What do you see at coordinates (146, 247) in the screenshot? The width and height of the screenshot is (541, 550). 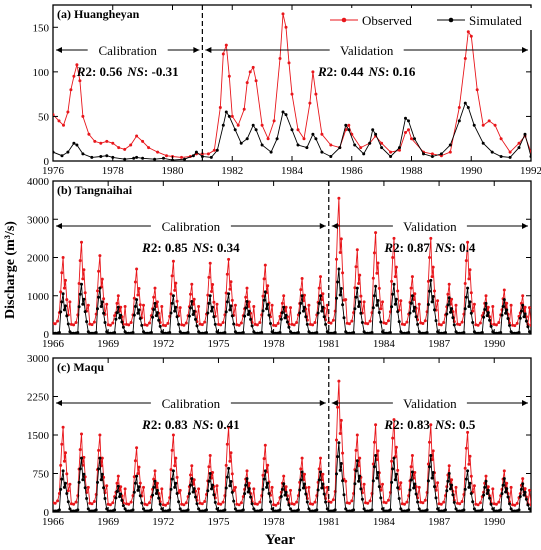 I see `calibration-stats-r2-label: R` at bounding box center [146, 247].